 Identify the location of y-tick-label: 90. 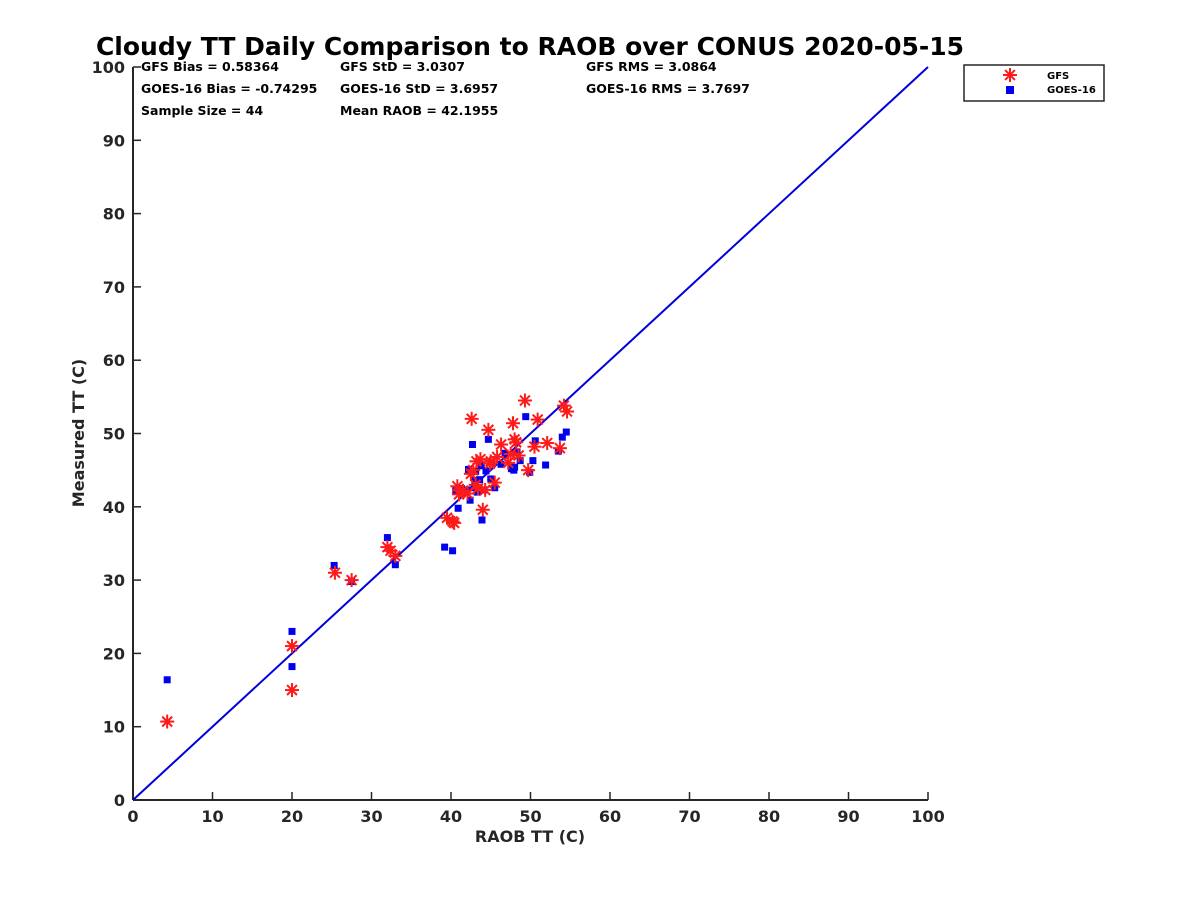
(114, 140).